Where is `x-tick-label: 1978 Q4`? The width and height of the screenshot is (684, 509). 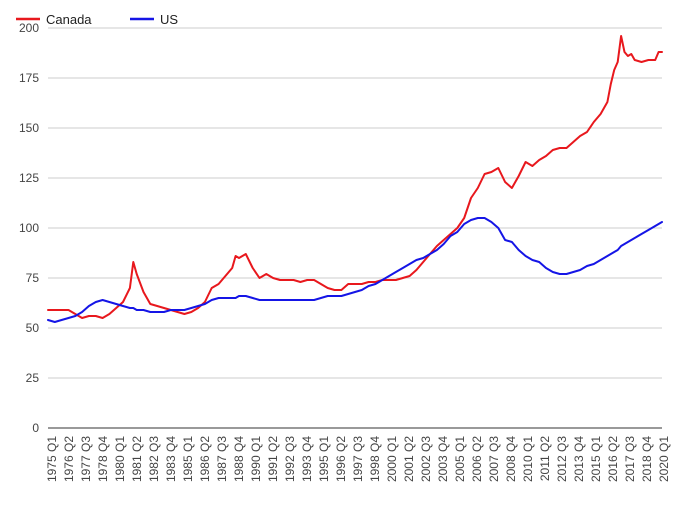
x-tick-label: 1978 Q4 is located at coordinates (103, 459).